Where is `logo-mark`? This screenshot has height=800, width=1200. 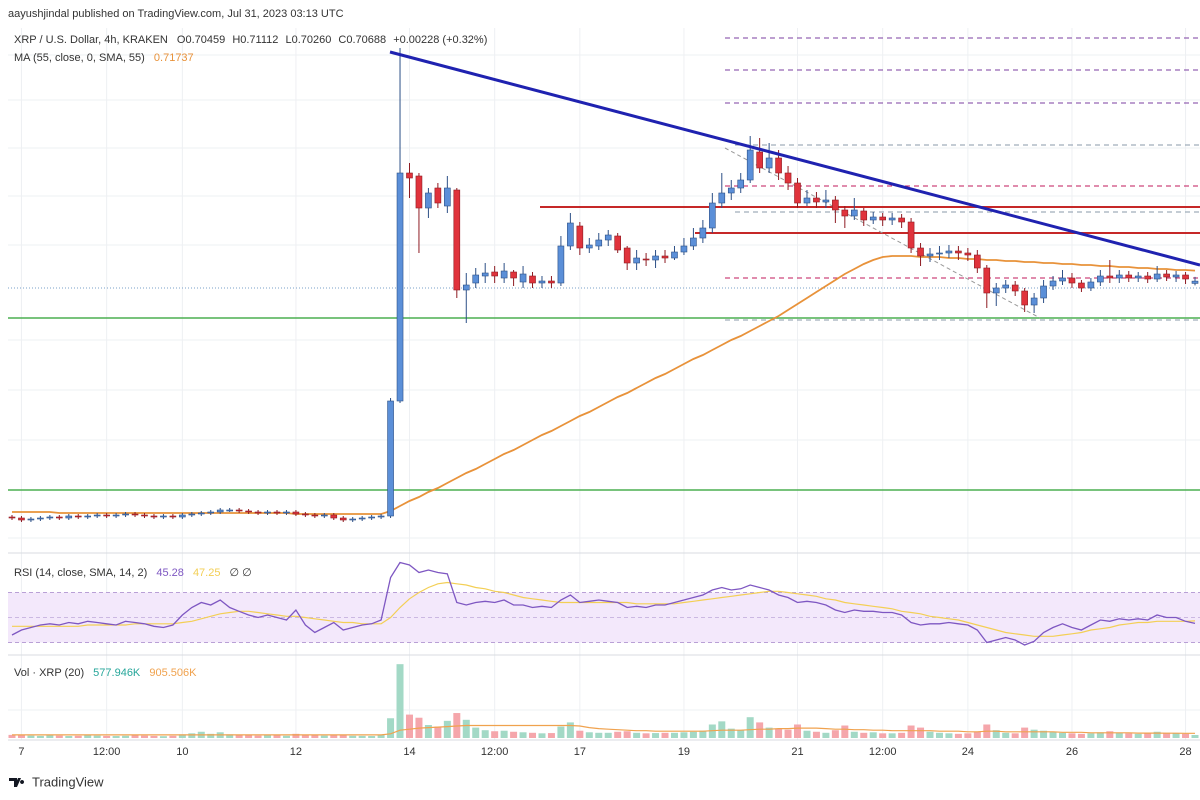 logo-mark is located at coordinates (17, 782).